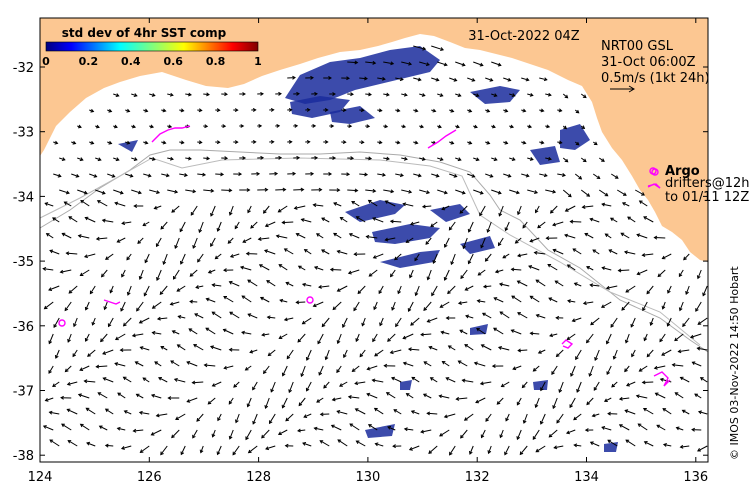  Describe the element at coordinates (653, 171) in the screenshot. I see `argo-legend-symbol` at that location.